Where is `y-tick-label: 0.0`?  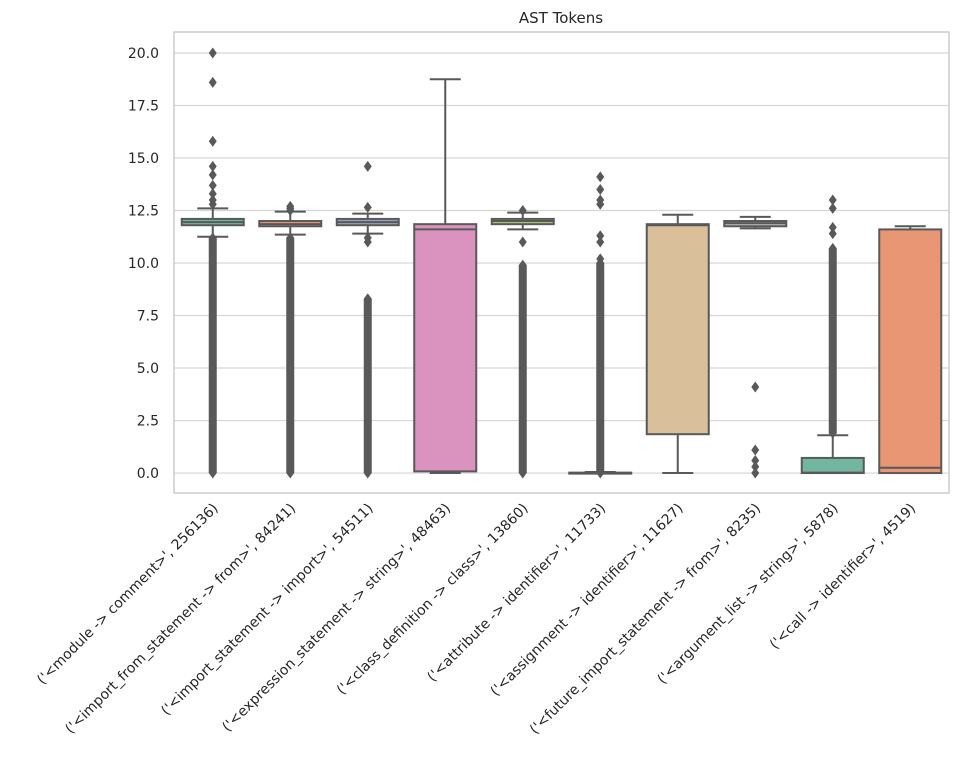 y-tick-label: 0.0 is located at coordinates (148, 474).